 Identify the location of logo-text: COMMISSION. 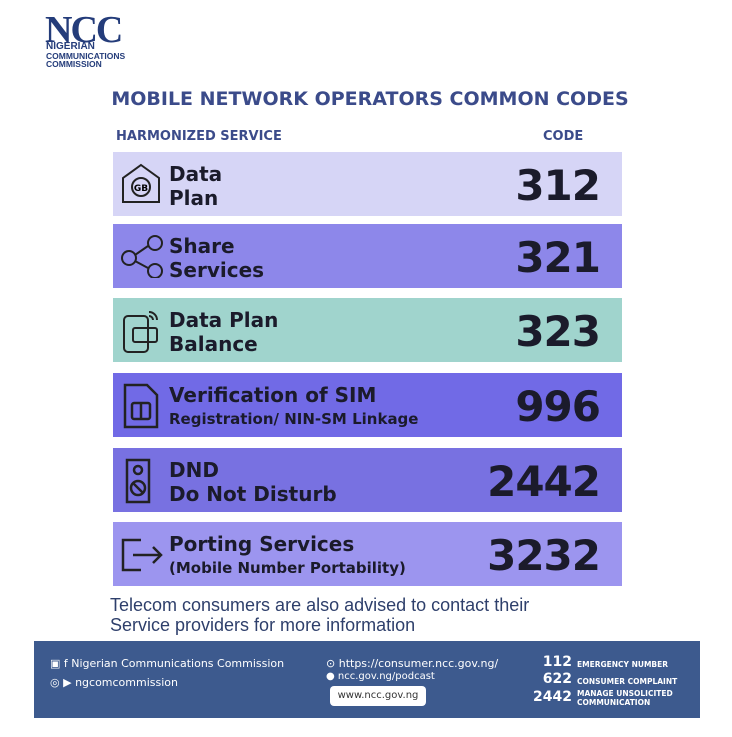
(74, 64).